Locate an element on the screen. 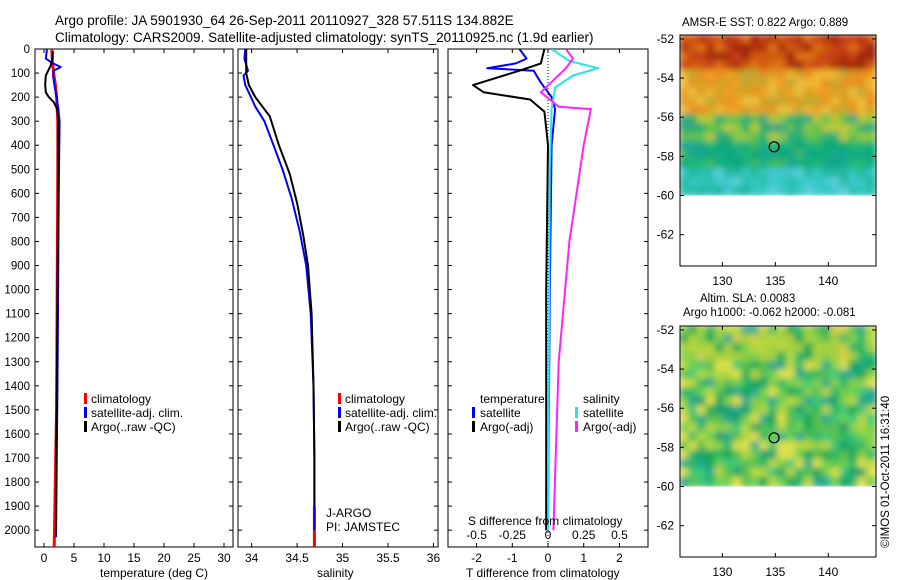 This screenshot has width=900, height=580. differences-xtick-label: 2 is located at coordinates (619, 558).